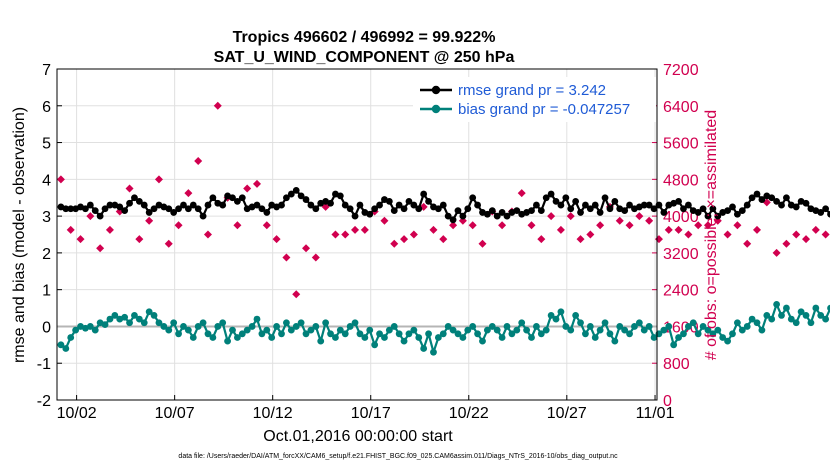 The image size is (830, 470). Describe the element at coordinates (443, 205) in the screenshot. I see `series-rmse` at that location.